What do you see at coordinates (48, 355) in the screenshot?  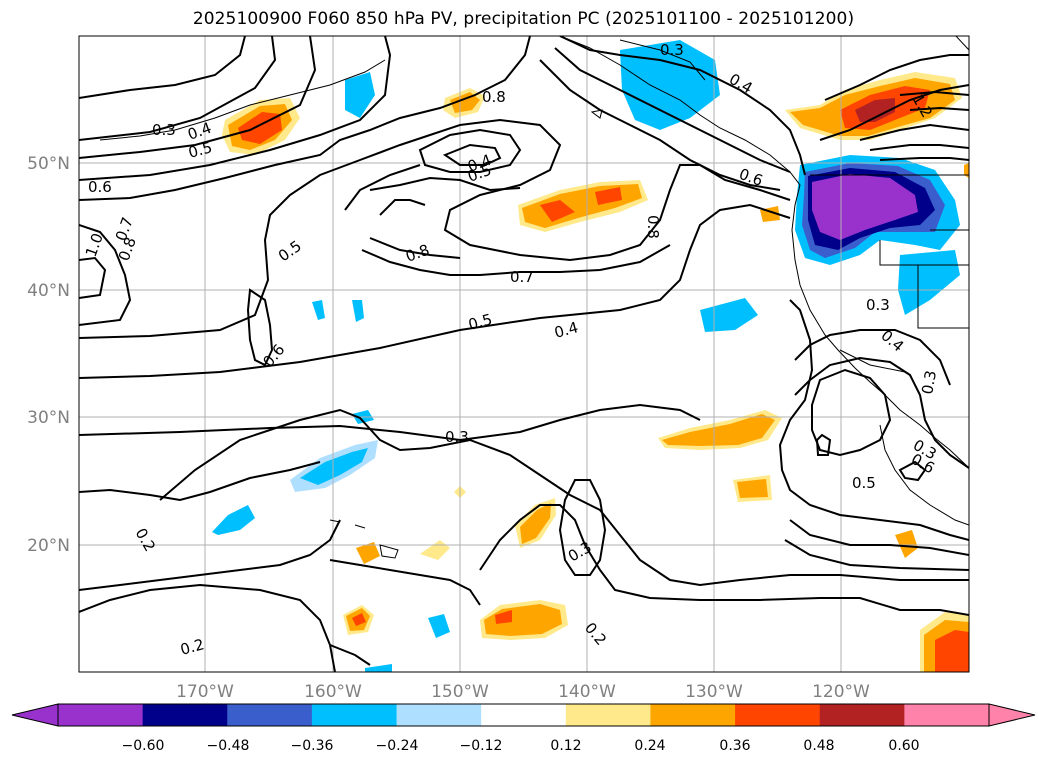 I see `latitude-labels: 50°N 40°N 30°N 20°N` at bounding box center [48, 355].